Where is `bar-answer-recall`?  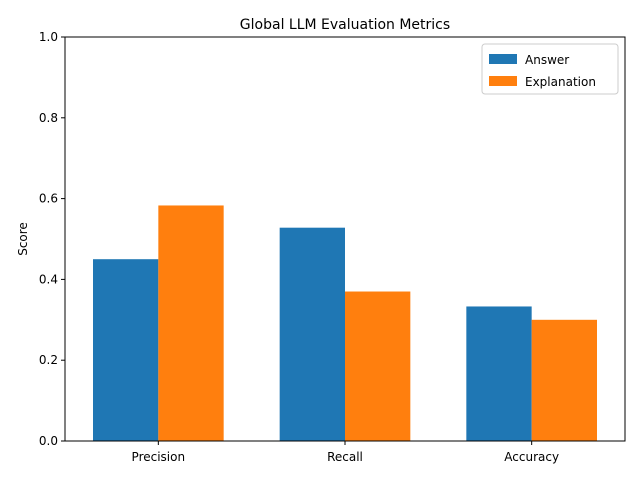
bar-answer-recall is located at coordinates (312, 334).